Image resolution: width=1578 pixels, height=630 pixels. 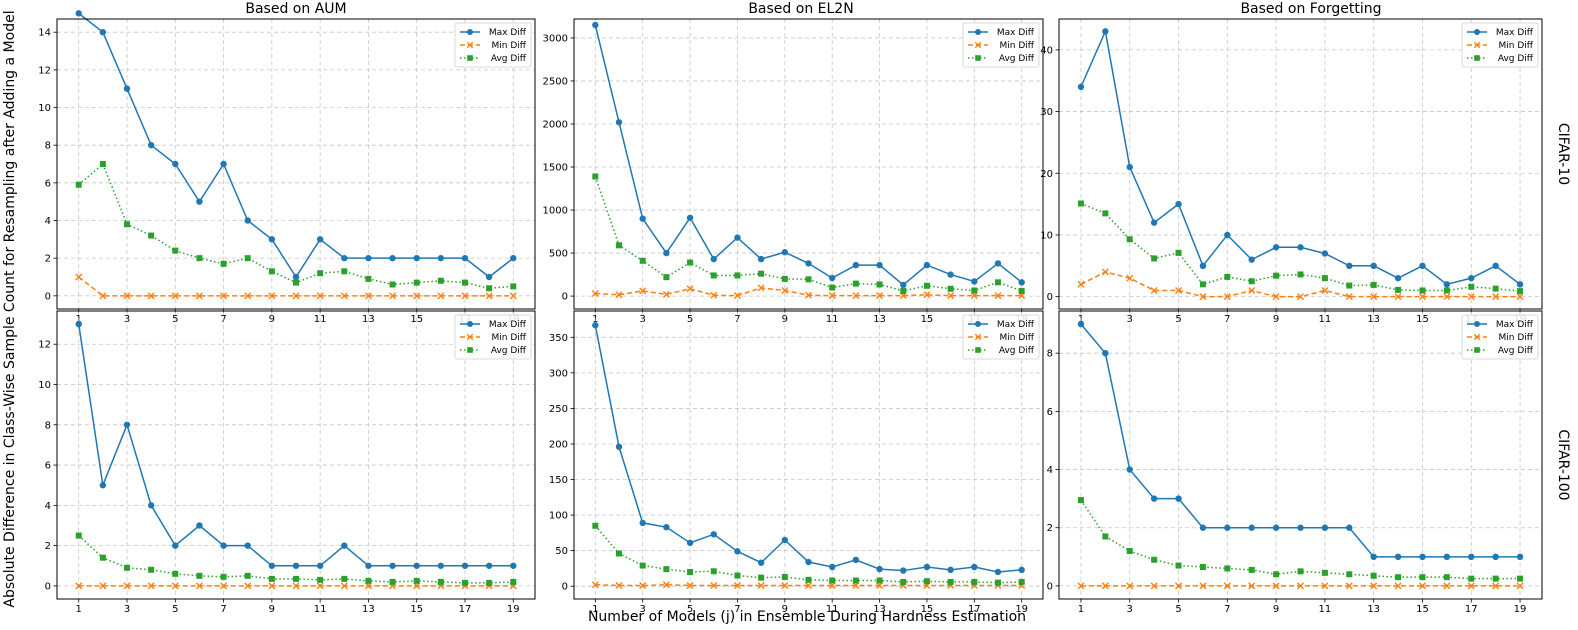 What do you see at coordinates (1046, 112) in the screenshot?
I see `y-tick-label: 30` at bounding box center [1046, 112].